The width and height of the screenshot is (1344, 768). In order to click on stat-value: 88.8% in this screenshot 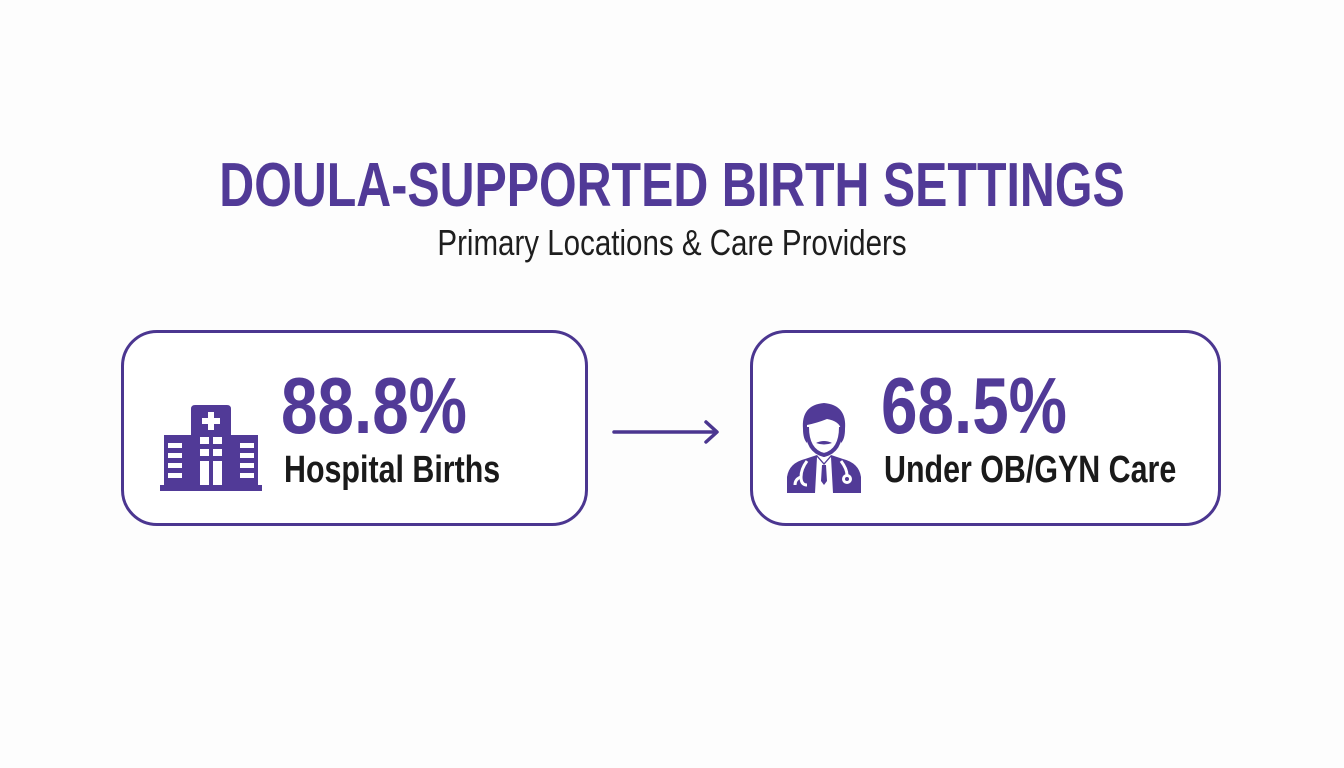, I will do `click(374, 405)`.